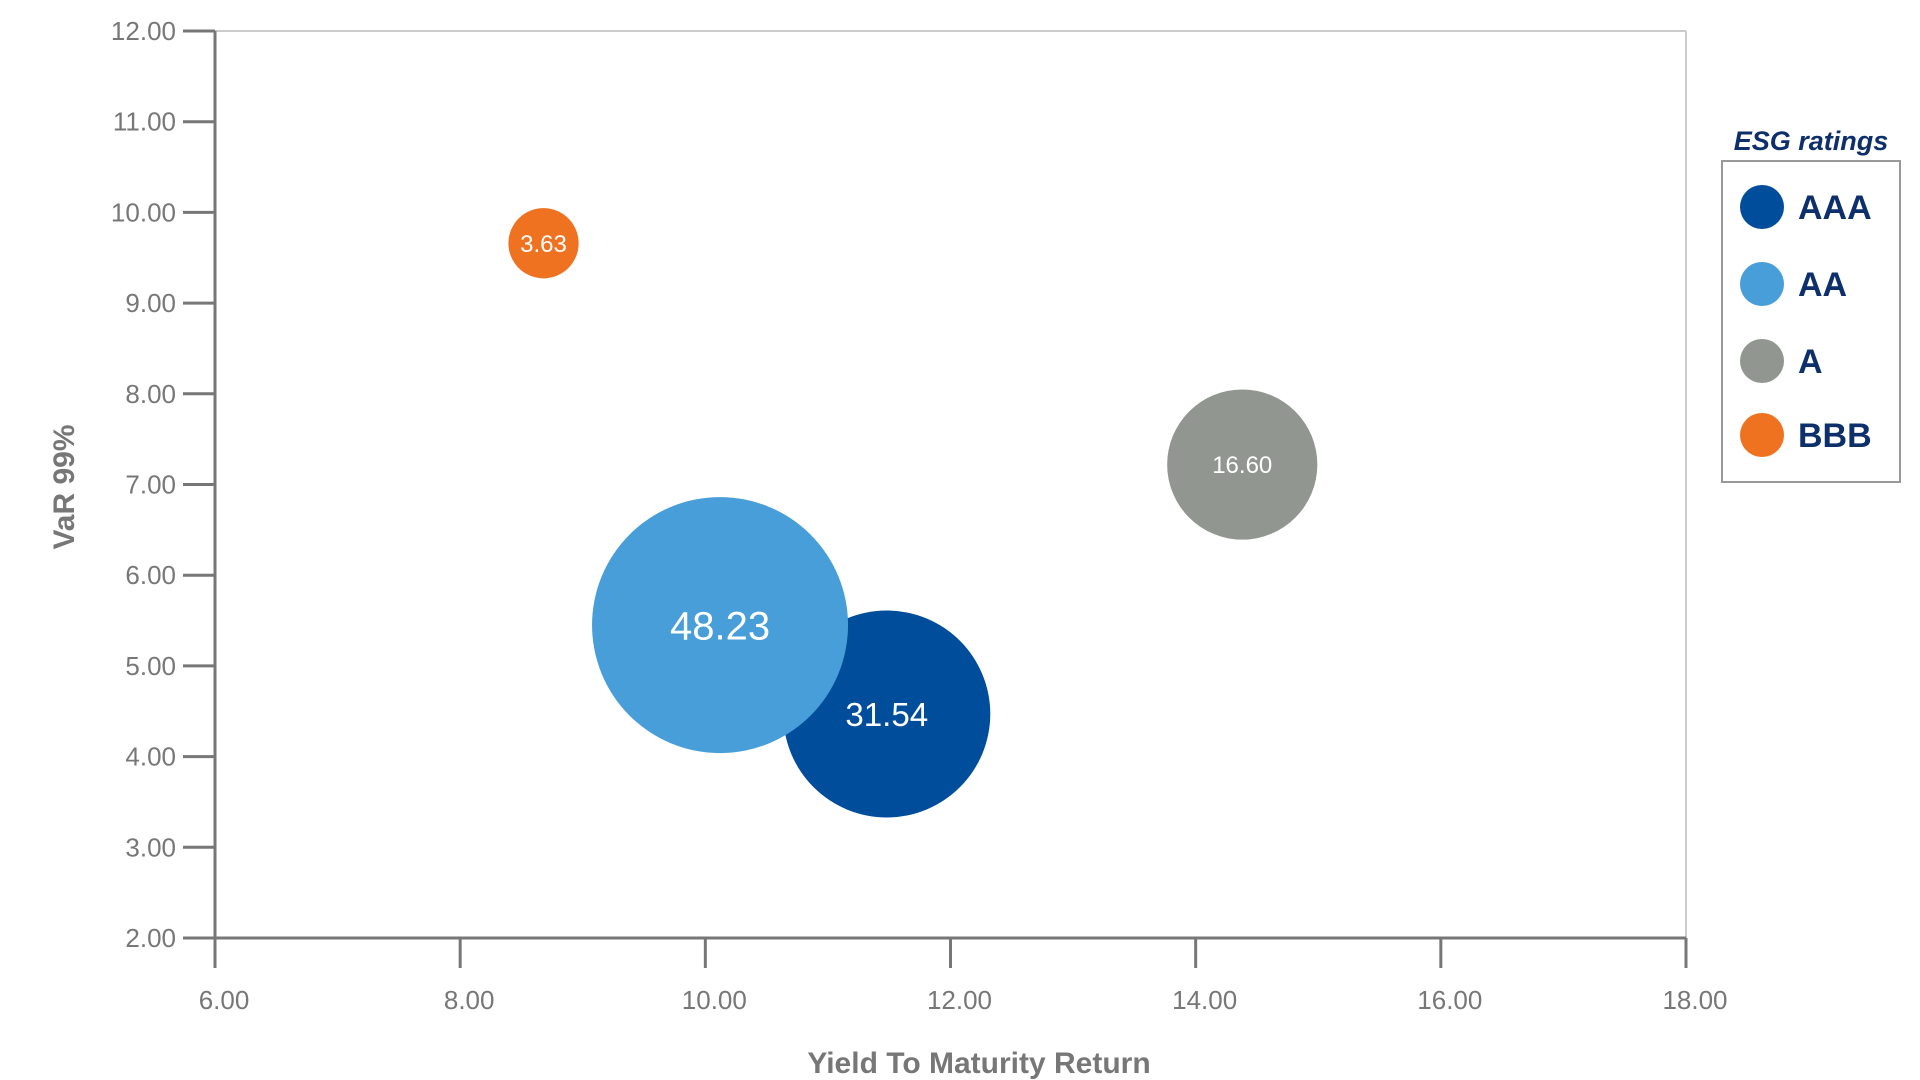 The height and width of the screenshot is (1080, 1920). Describe the element at coordinates (1762, 284) in the screenshot. I see `legend-marker-aa` at that location.